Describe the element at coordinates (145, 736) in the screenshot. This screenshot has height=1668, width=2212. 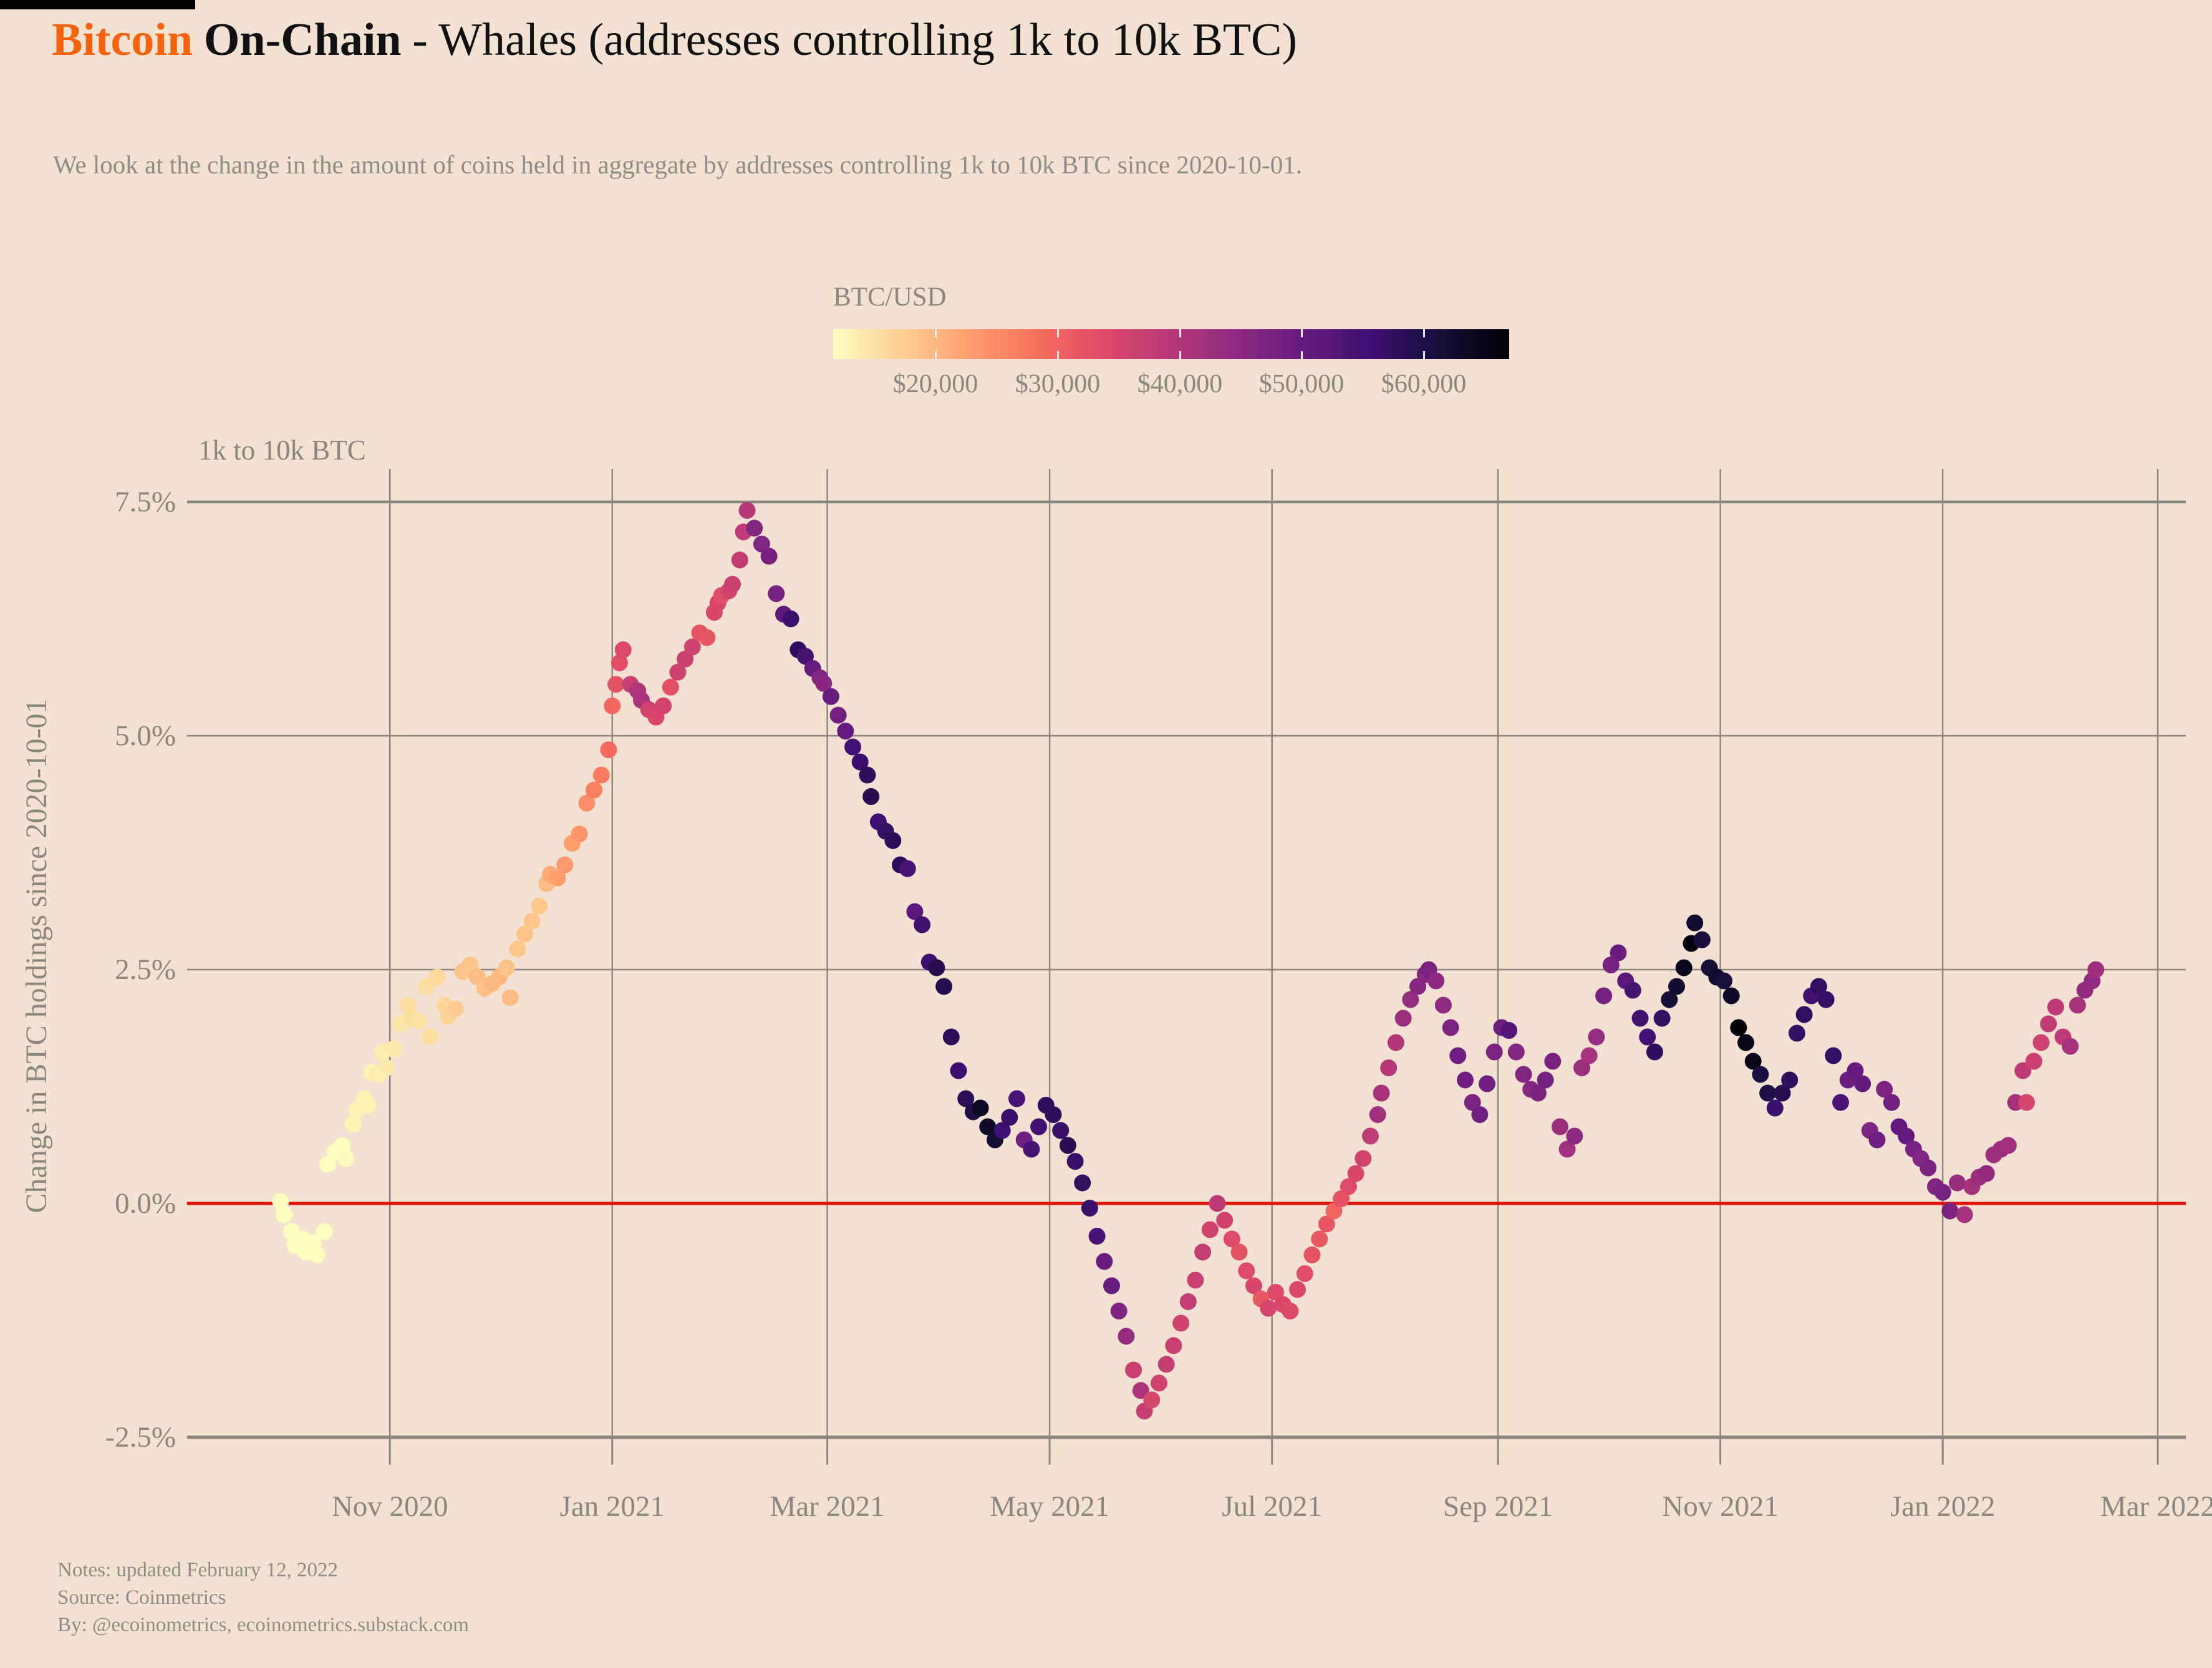
I see `y-tick-label: 5.0%` at that location.